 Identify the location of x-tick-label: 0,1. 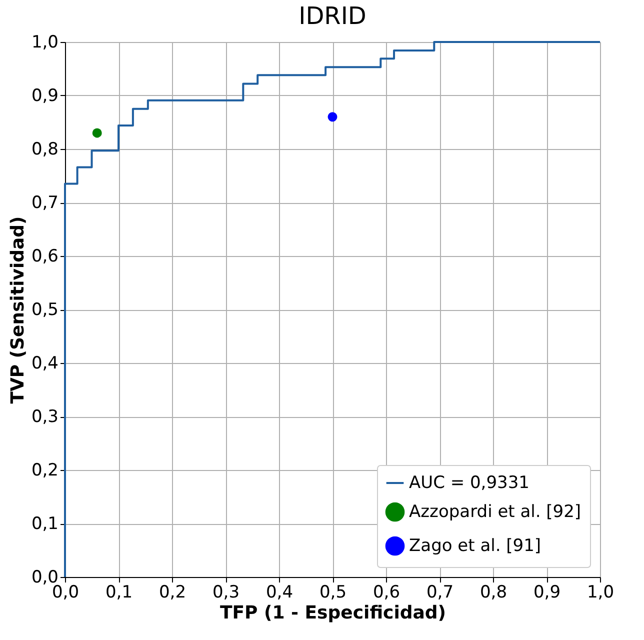
(119, 592).